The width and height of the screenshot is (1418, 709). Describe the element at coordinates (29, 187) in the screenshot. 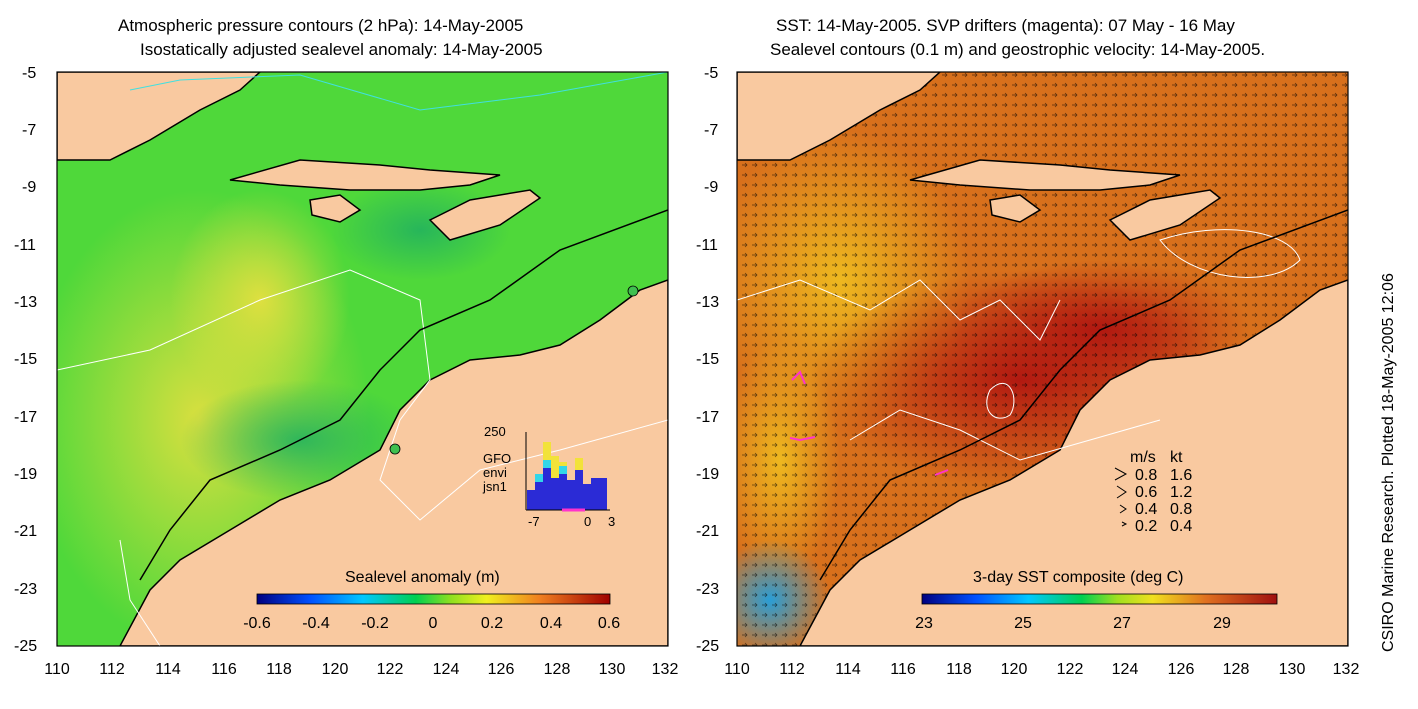

I see `left-y-tick: -9` at that location.